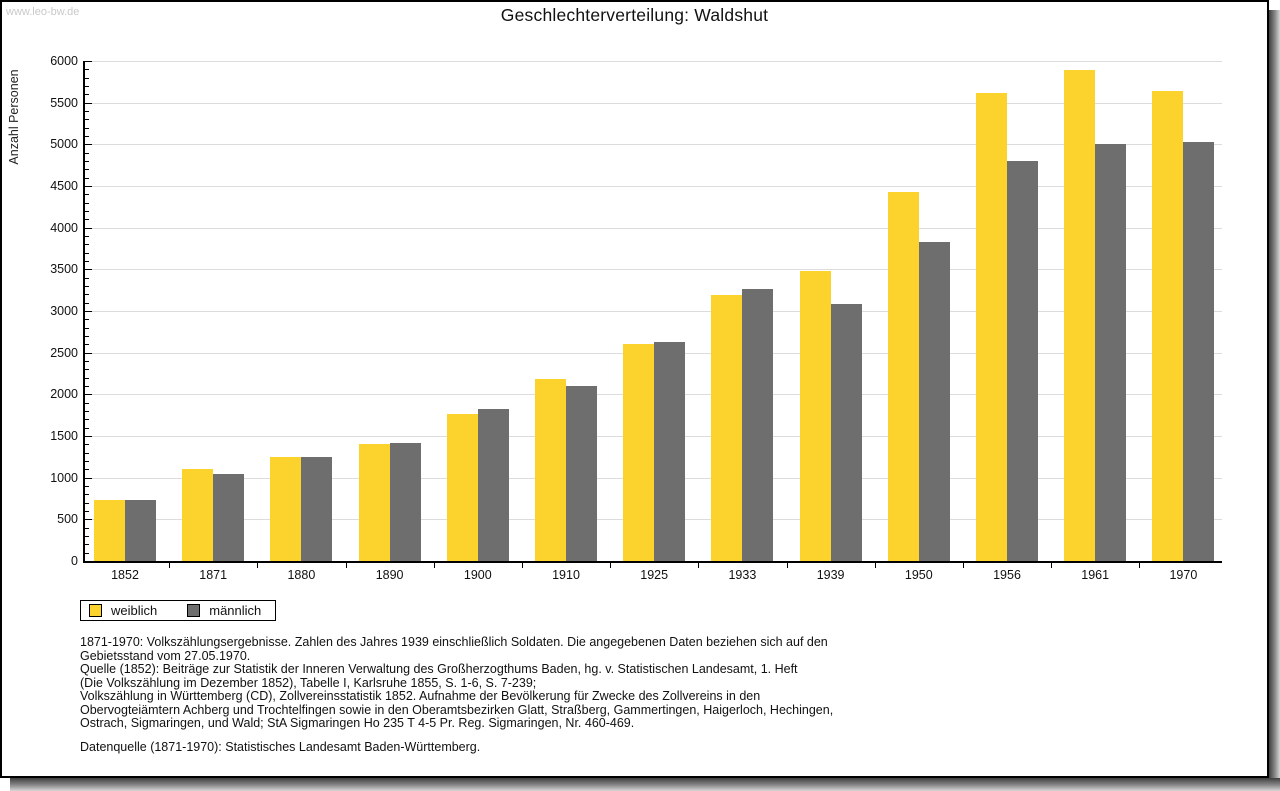 This screenshot has width=1280, height=791. What do you see at coordinates (87, 403) in the screenshot?
I see `y-minor-tick-1900` at bounding box center [87, 403].